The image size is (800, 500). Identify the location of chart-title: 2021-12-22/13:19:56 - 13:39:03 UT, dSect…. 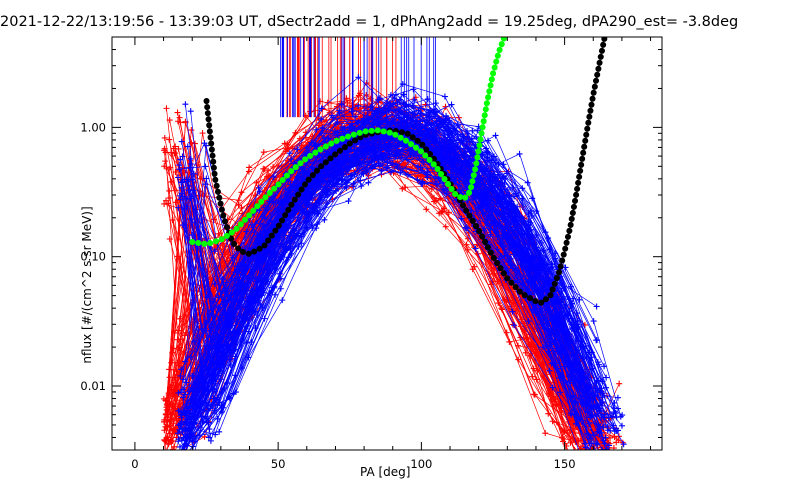
(369, 22).